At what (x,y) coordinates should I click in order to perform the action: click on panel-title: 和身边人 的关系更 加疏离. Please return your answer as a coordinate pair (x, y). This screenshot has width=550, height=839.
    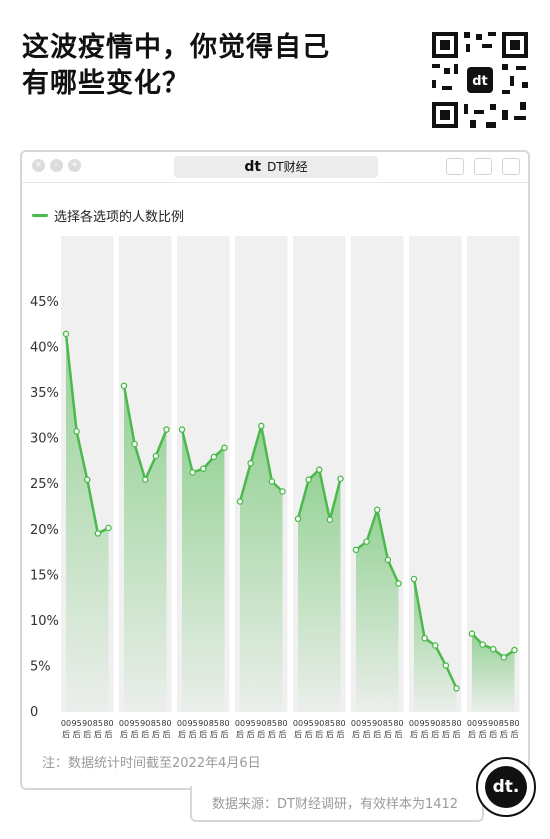
    Looking at the image, I should click on (435, 270).